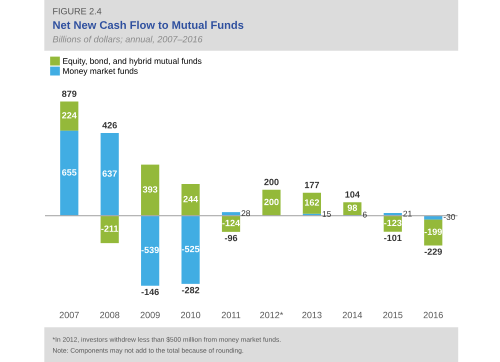 This screenshot has height=362, width=500. Describe the element at coordinates (231, 223) in the screenshot. I see `data-label: -124` at that location.